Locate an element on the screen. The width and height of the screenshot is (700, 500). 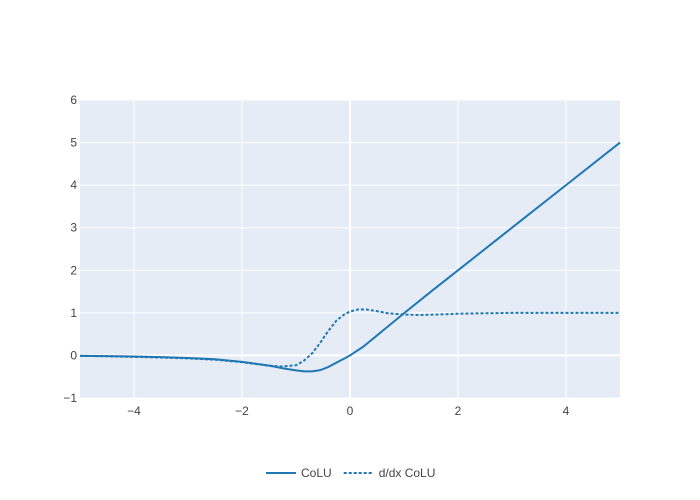
x-tick-label: 0 is located at coordinates (350, 411).